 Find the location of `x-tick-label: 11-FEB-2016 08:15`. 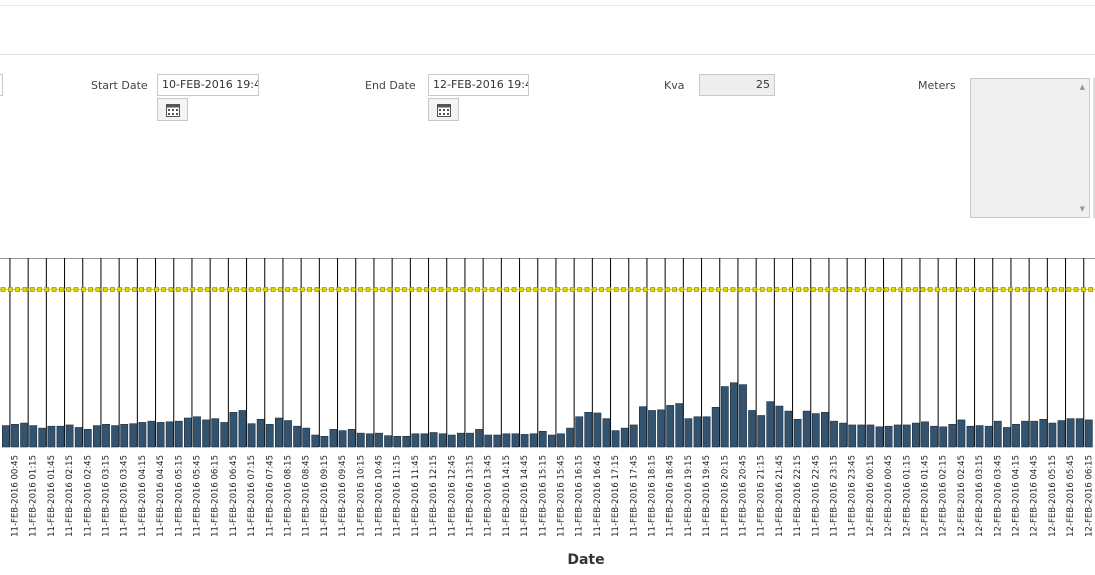

x-tick-label: 11-FEB-2016 08:15 is located at coordinates (289, 496).